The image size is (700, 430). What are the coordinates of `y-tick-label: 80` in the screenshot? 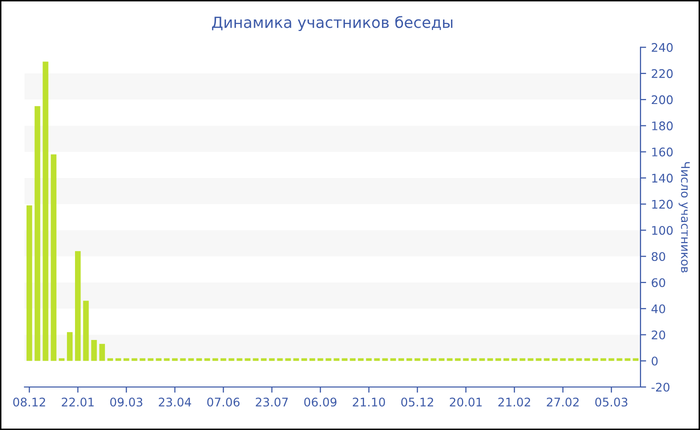 It's located at (659, 256).